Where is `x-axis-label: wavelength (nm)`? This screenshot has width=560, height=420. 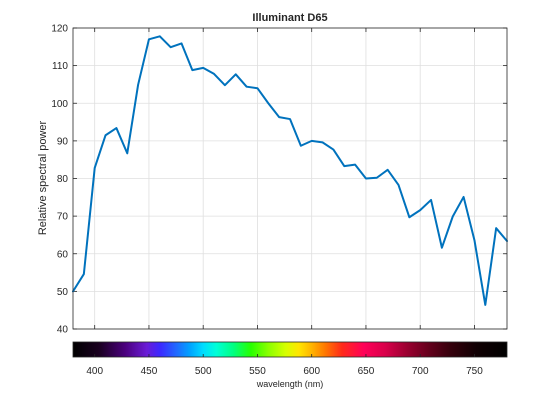
x-axis-label: wavelength (nm) is located at coordinates (290, 384).